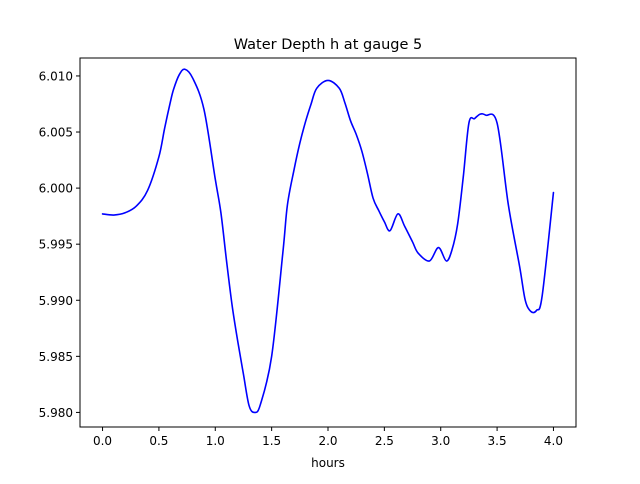  Describe the element at coordinates (215, 441) in the screenshot. I see `x-tick-label: 1.0` at that location.